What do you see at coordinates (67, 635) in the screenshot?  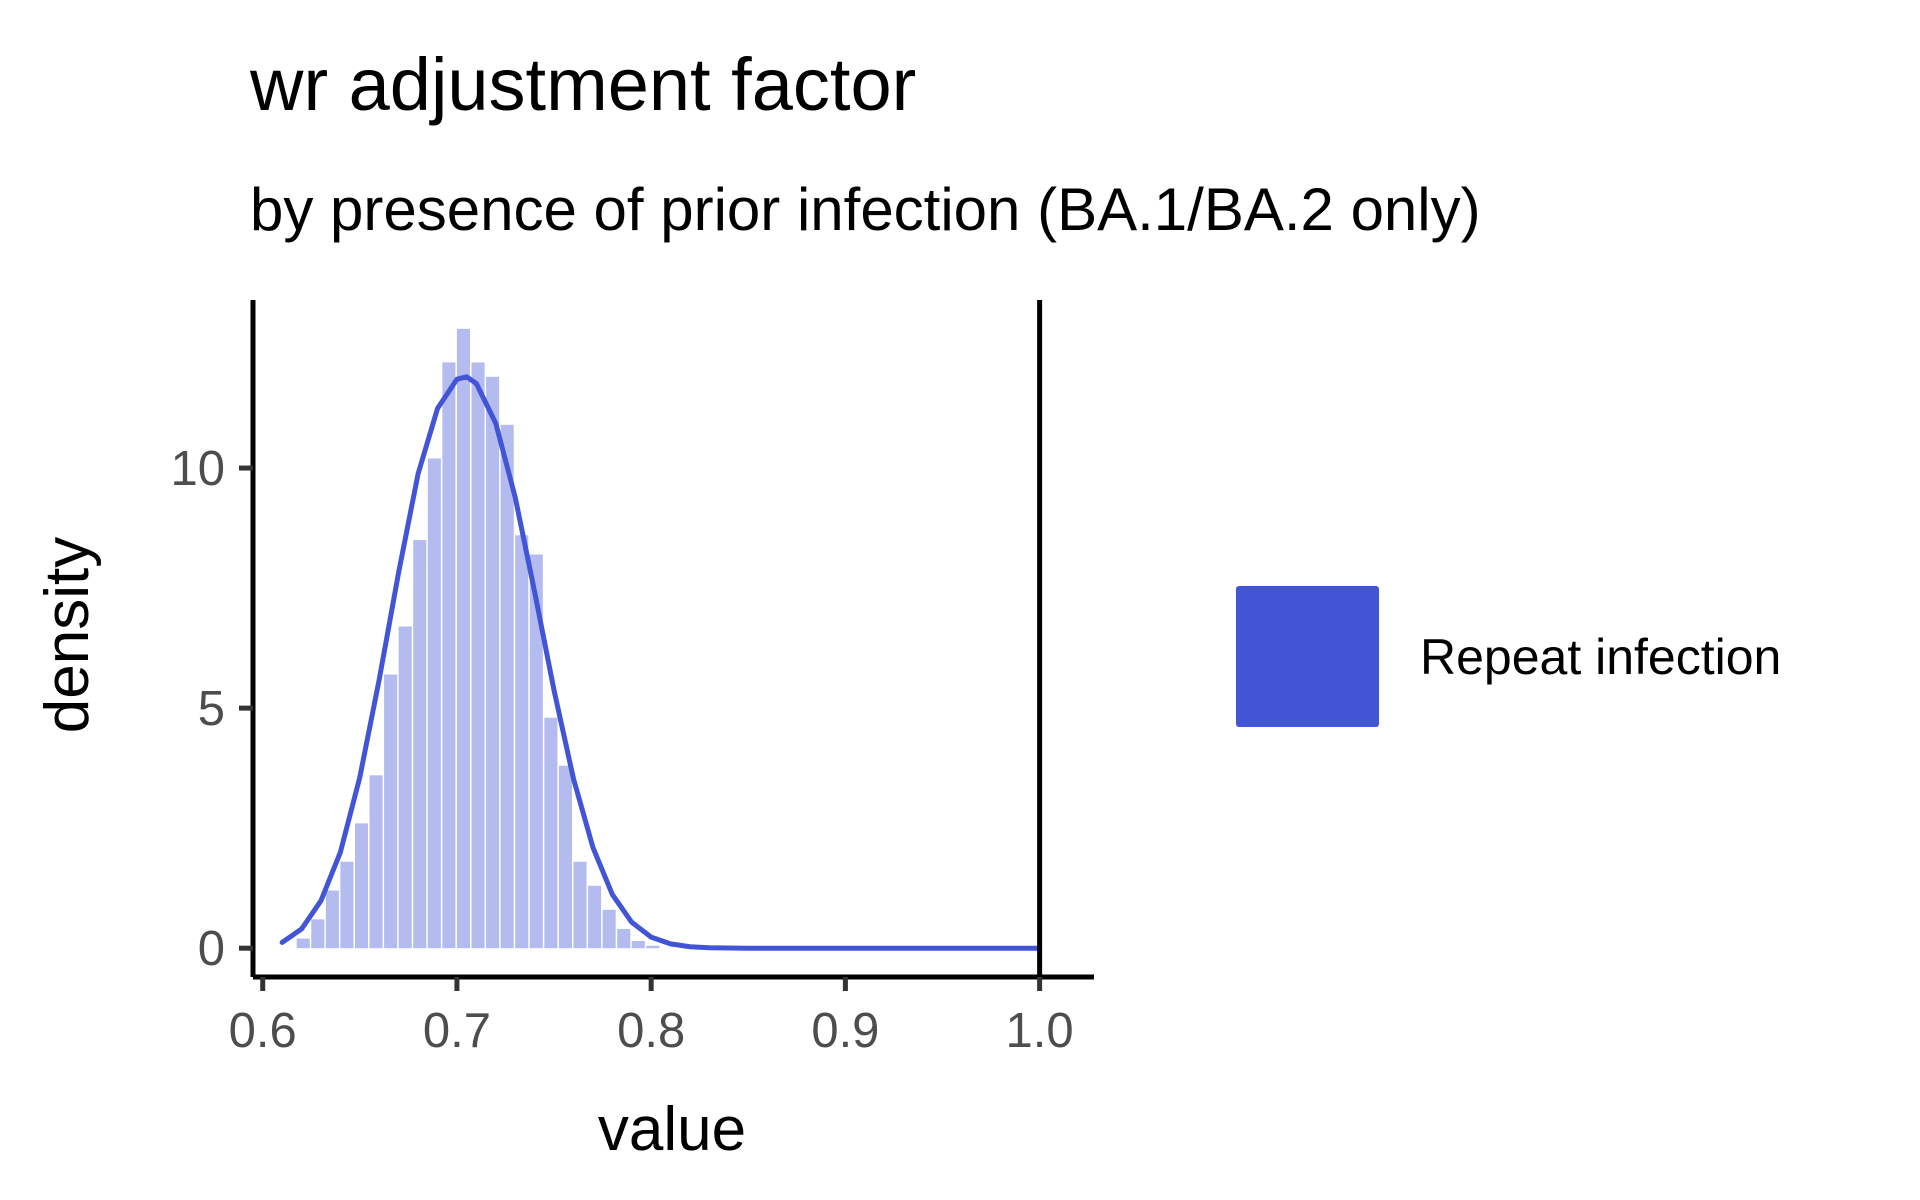 I see `y-axis-title: density` at bounding box center [67, 635].